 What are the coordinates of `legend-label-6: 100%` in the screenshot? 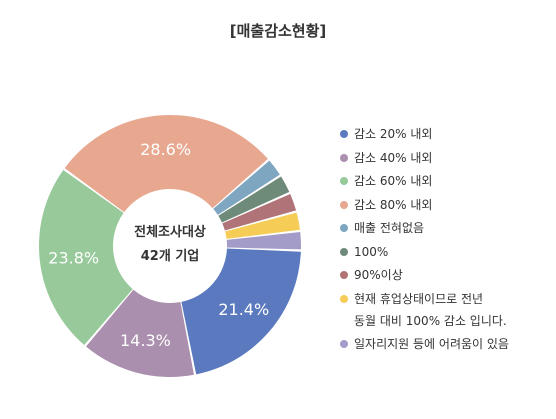 It's located at (371, 251).